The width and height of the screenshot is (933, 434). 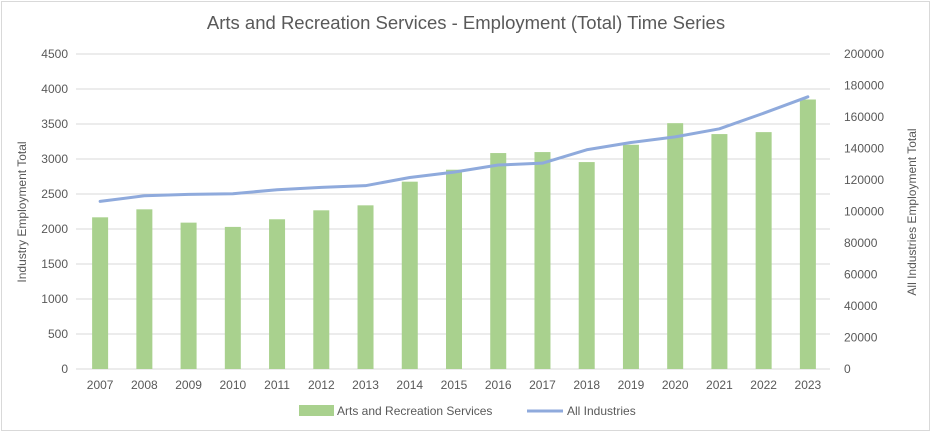 What do you see at coordinates (22, 211) in the screenshot?
I see `y-axis-label: Industry Employment Total` at bounding box center [22, 211].